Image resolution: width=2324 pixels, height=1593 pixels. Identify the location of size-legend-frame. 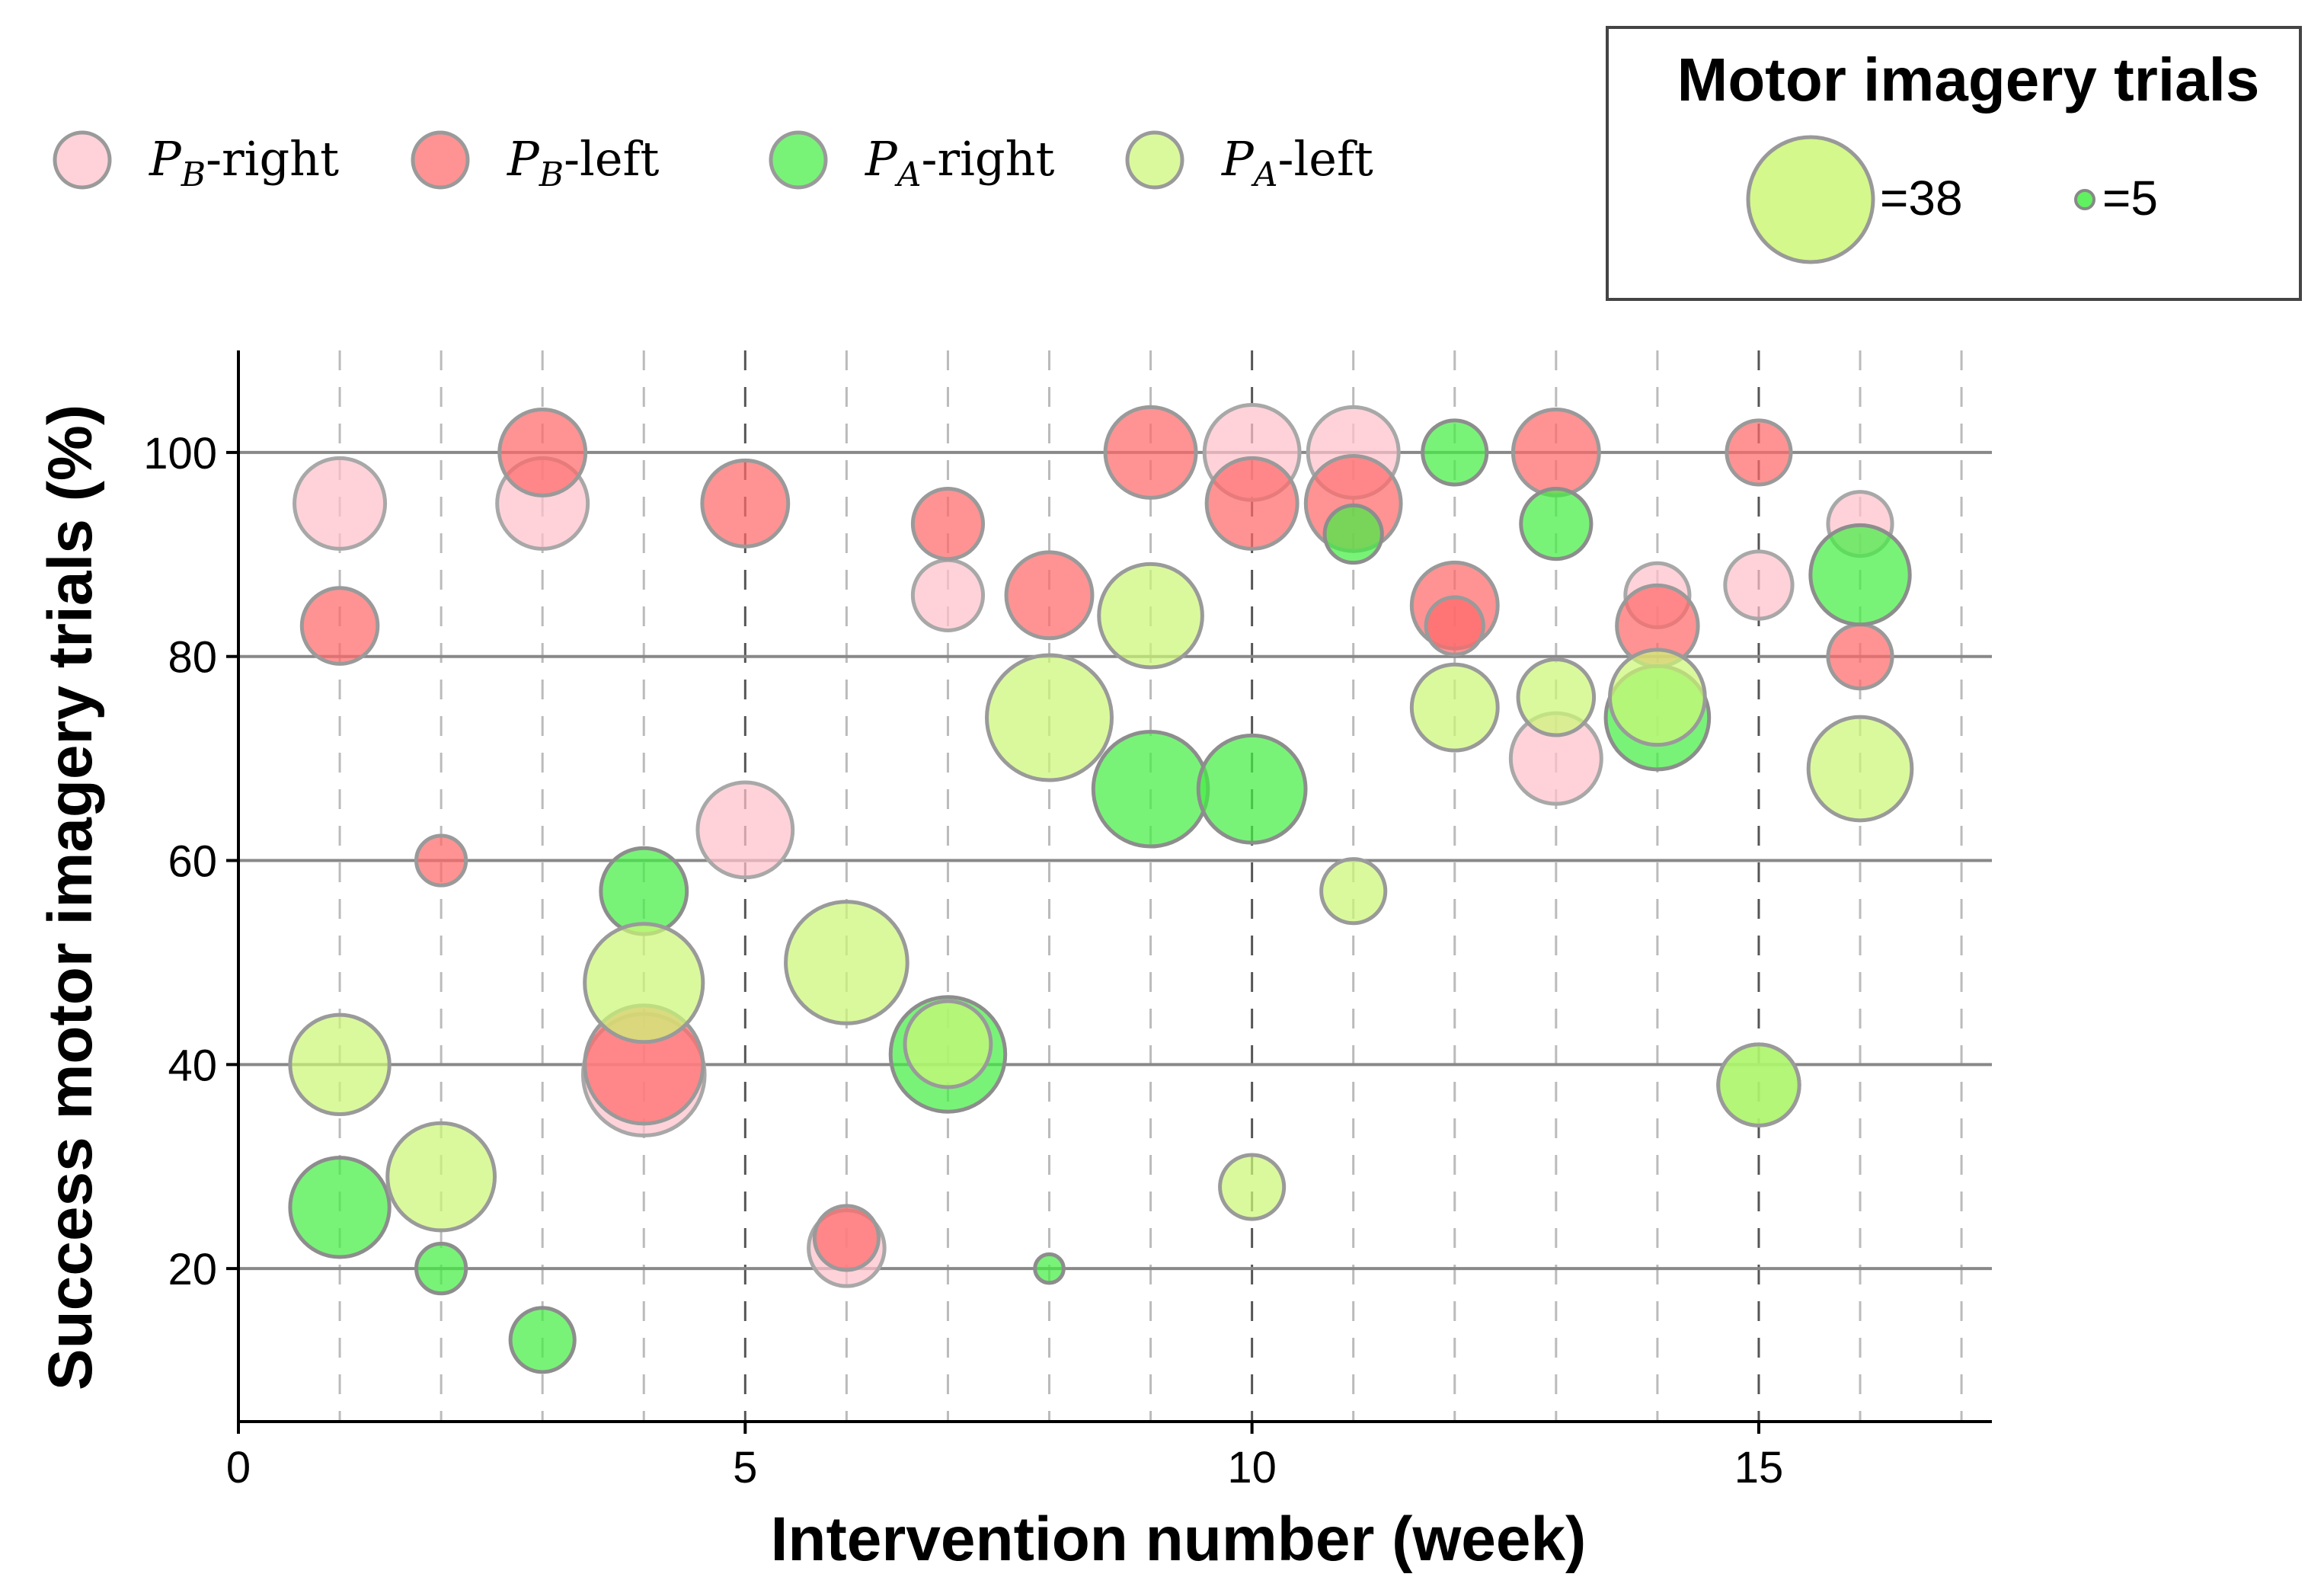
(1954, 163).